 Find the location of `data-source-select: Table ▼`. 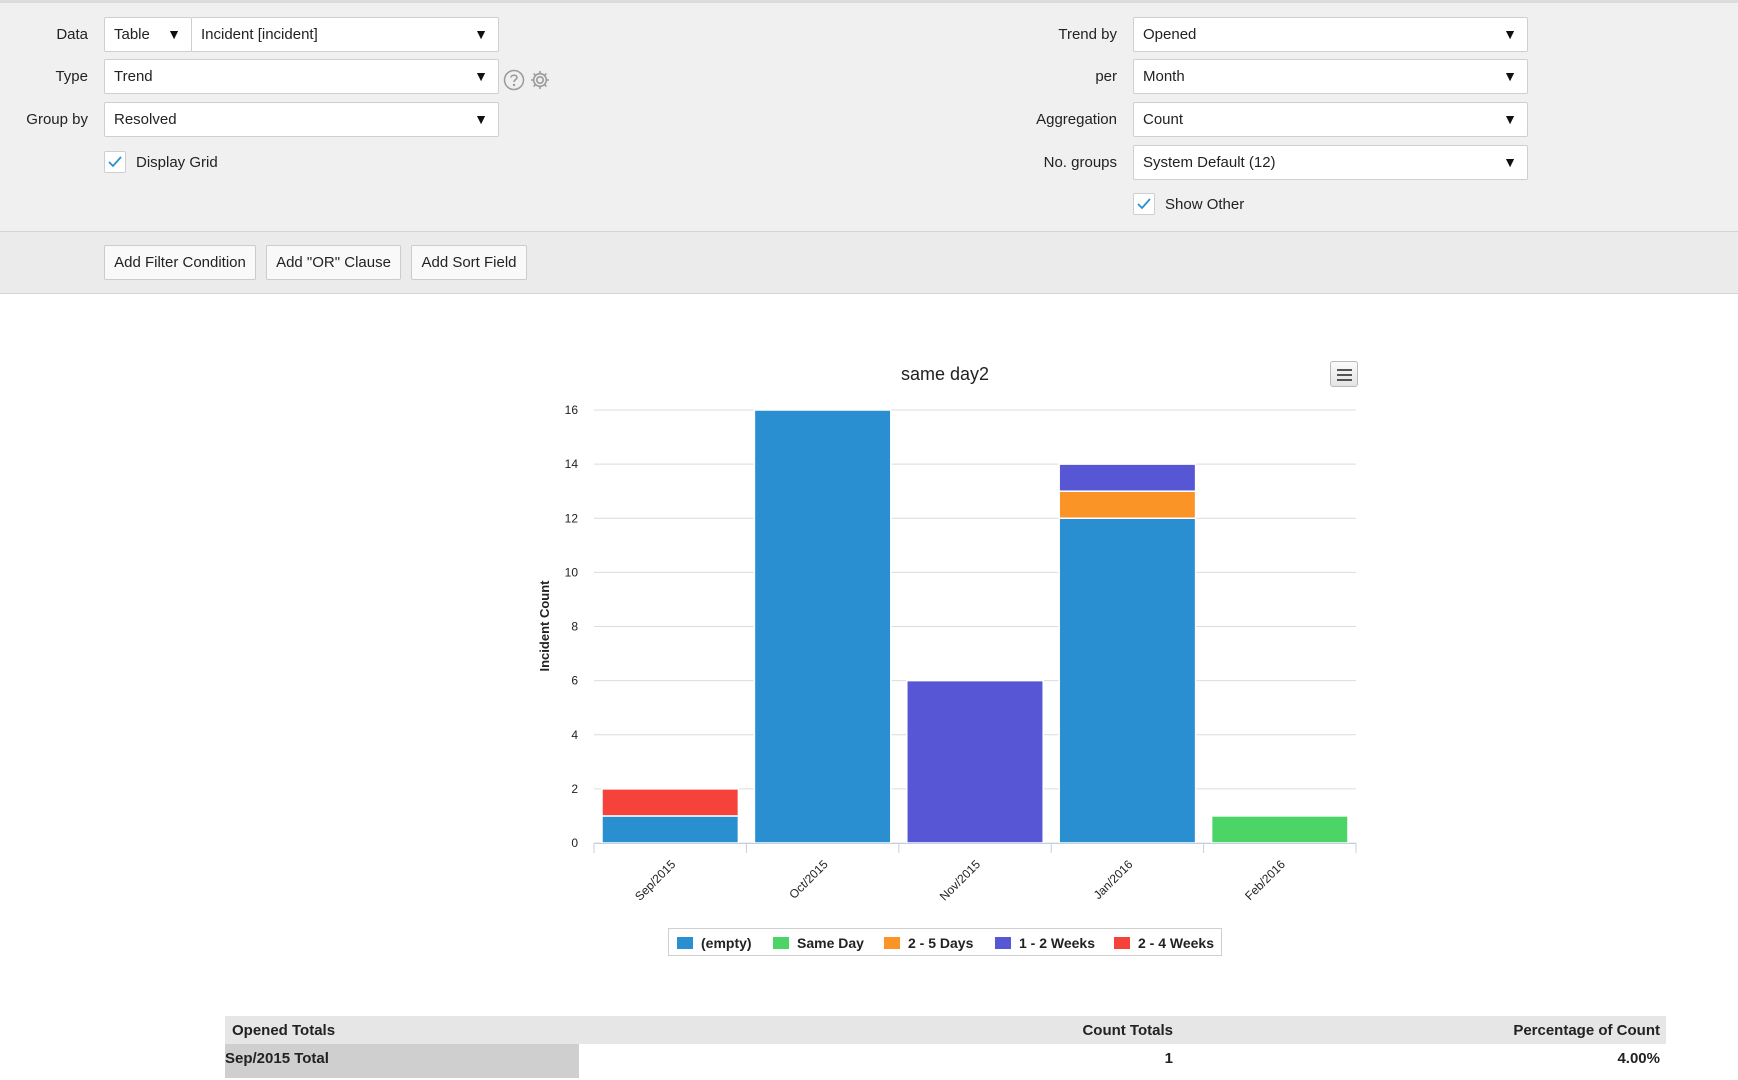

data-source-select: Table ▼ is located at coordinates (148, 34).